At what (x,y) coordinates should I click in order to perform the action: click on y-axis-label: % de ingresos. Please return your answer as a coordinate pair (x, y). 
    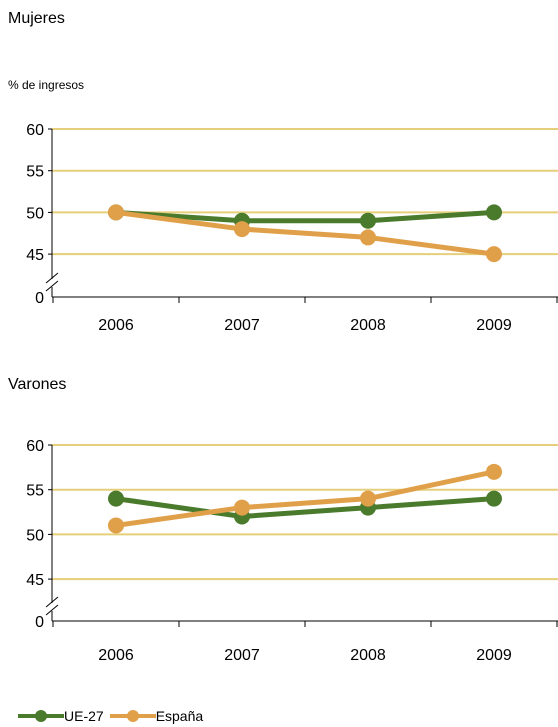
    Looking at the image, I should click on (46, 85).